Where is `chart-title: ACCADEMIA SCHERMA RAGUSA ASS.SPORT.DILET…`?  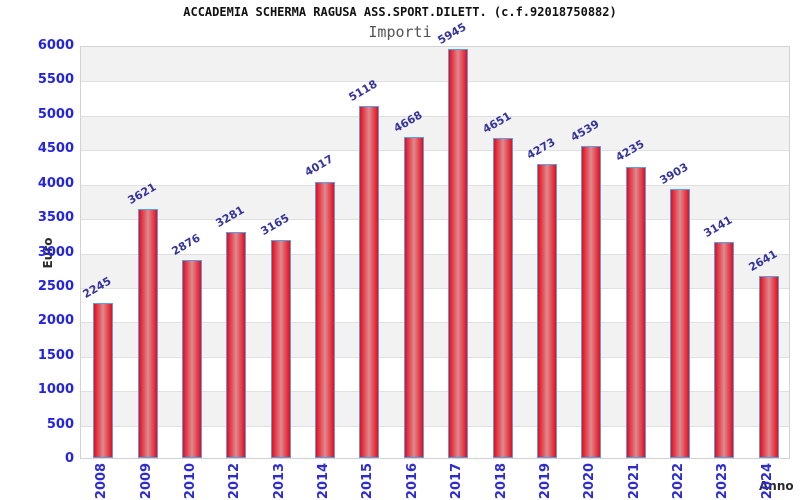
chart-title: ACCADEMIA SCHERMA RAGUSA ASS.SPORT.DILET… is located at coordinates (400, 12).